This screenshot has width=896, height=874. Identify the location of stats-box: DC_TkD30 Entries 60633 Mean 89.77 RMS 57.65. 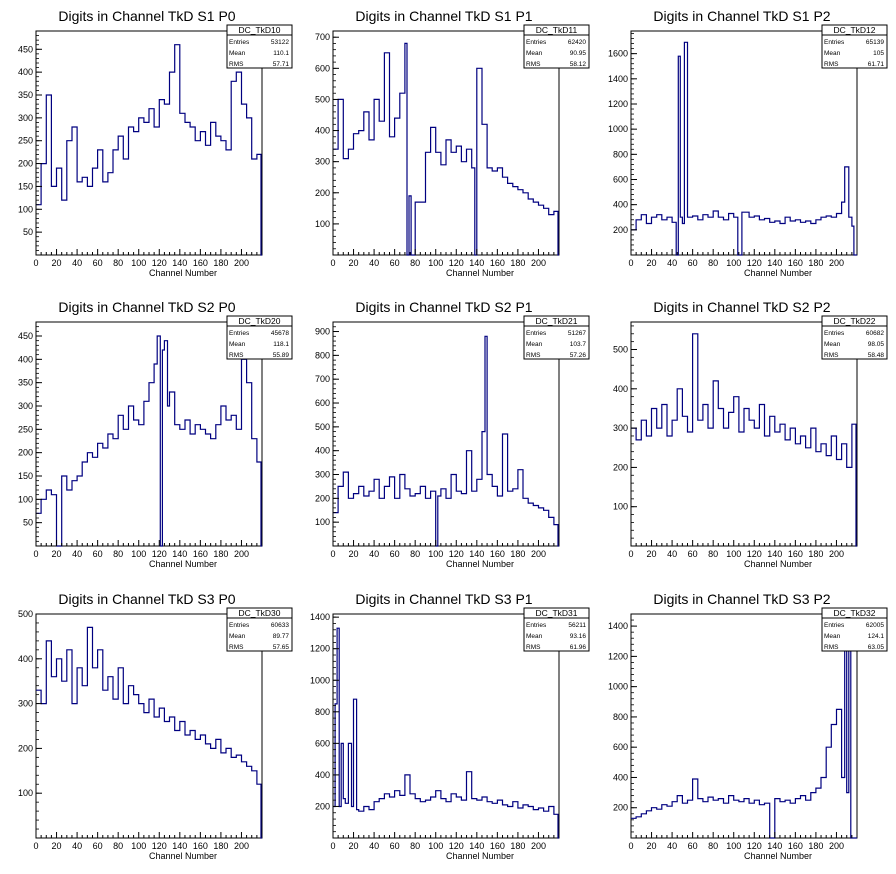
(259, 629).